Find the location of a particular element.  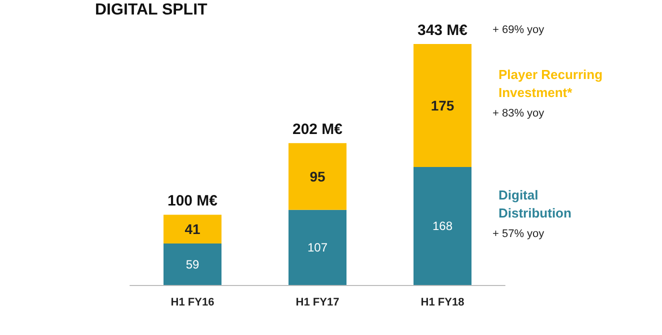

total-label: 100 M€ is located at coordinates (192, 201).